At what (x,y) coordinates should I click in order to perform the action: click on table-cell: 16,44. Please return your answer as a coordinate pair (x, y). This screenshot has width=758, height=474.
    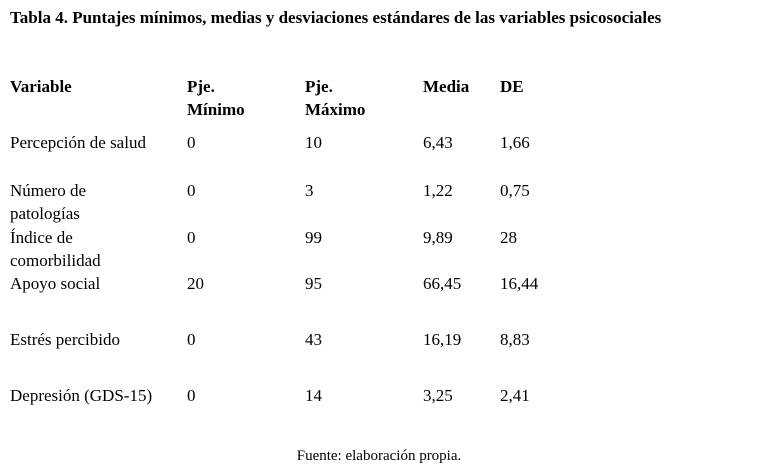
    Looking at the image, I should click on (519, 283).